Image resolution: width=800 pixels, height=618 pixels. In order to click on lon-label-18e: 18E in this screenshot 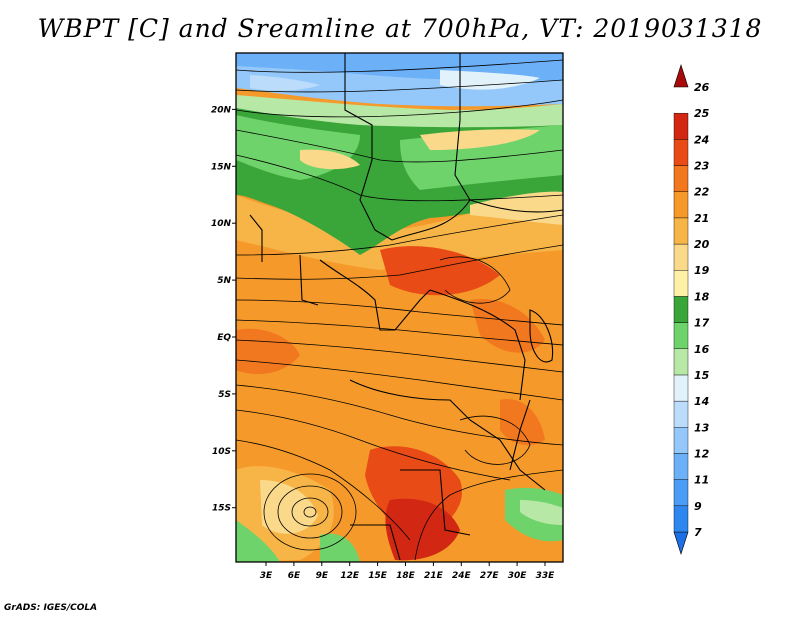, I will do `click(406, 576)`.